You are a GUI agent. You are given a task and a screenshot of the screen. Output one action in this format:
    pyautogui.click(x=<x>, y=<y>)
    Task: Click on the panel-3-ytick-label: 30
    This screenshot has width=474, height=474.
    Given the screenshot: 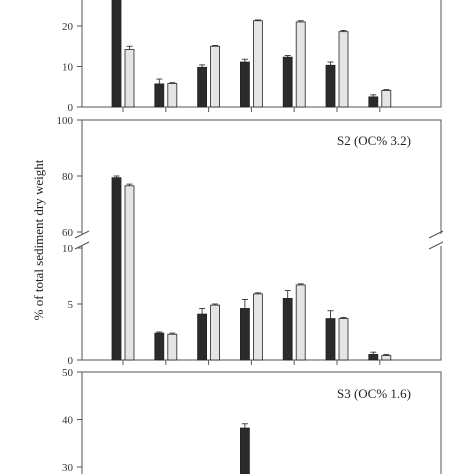 What is the action you would take?
    pyautogui.click(x=68, y=468)
    